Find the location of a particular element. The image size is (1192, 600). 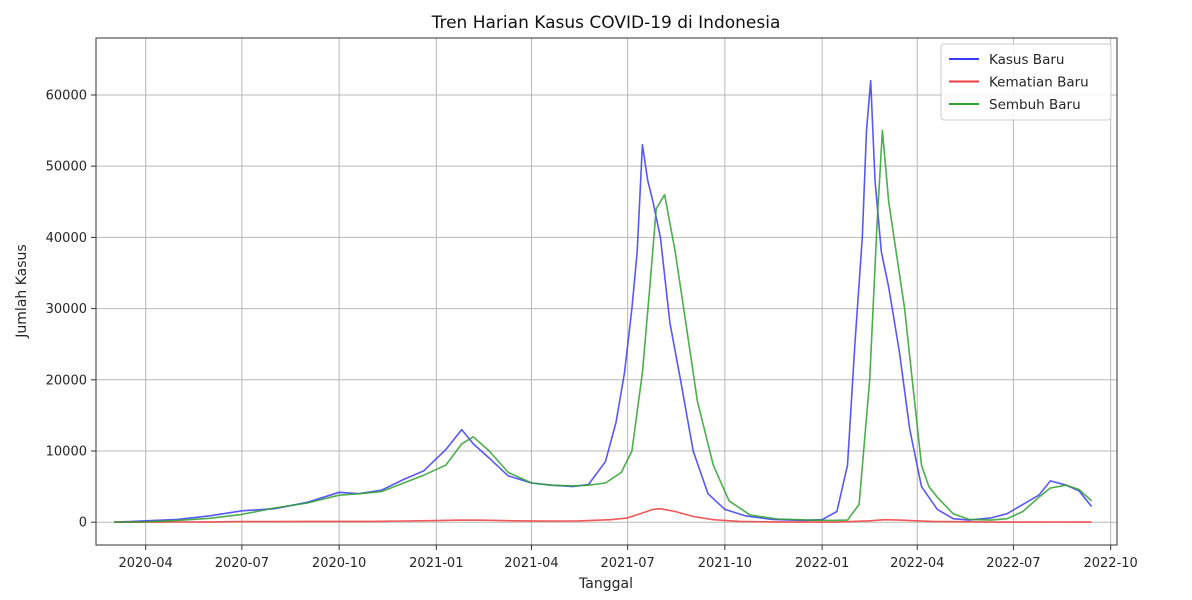

legend-box is located at coordinates (1026, 82).